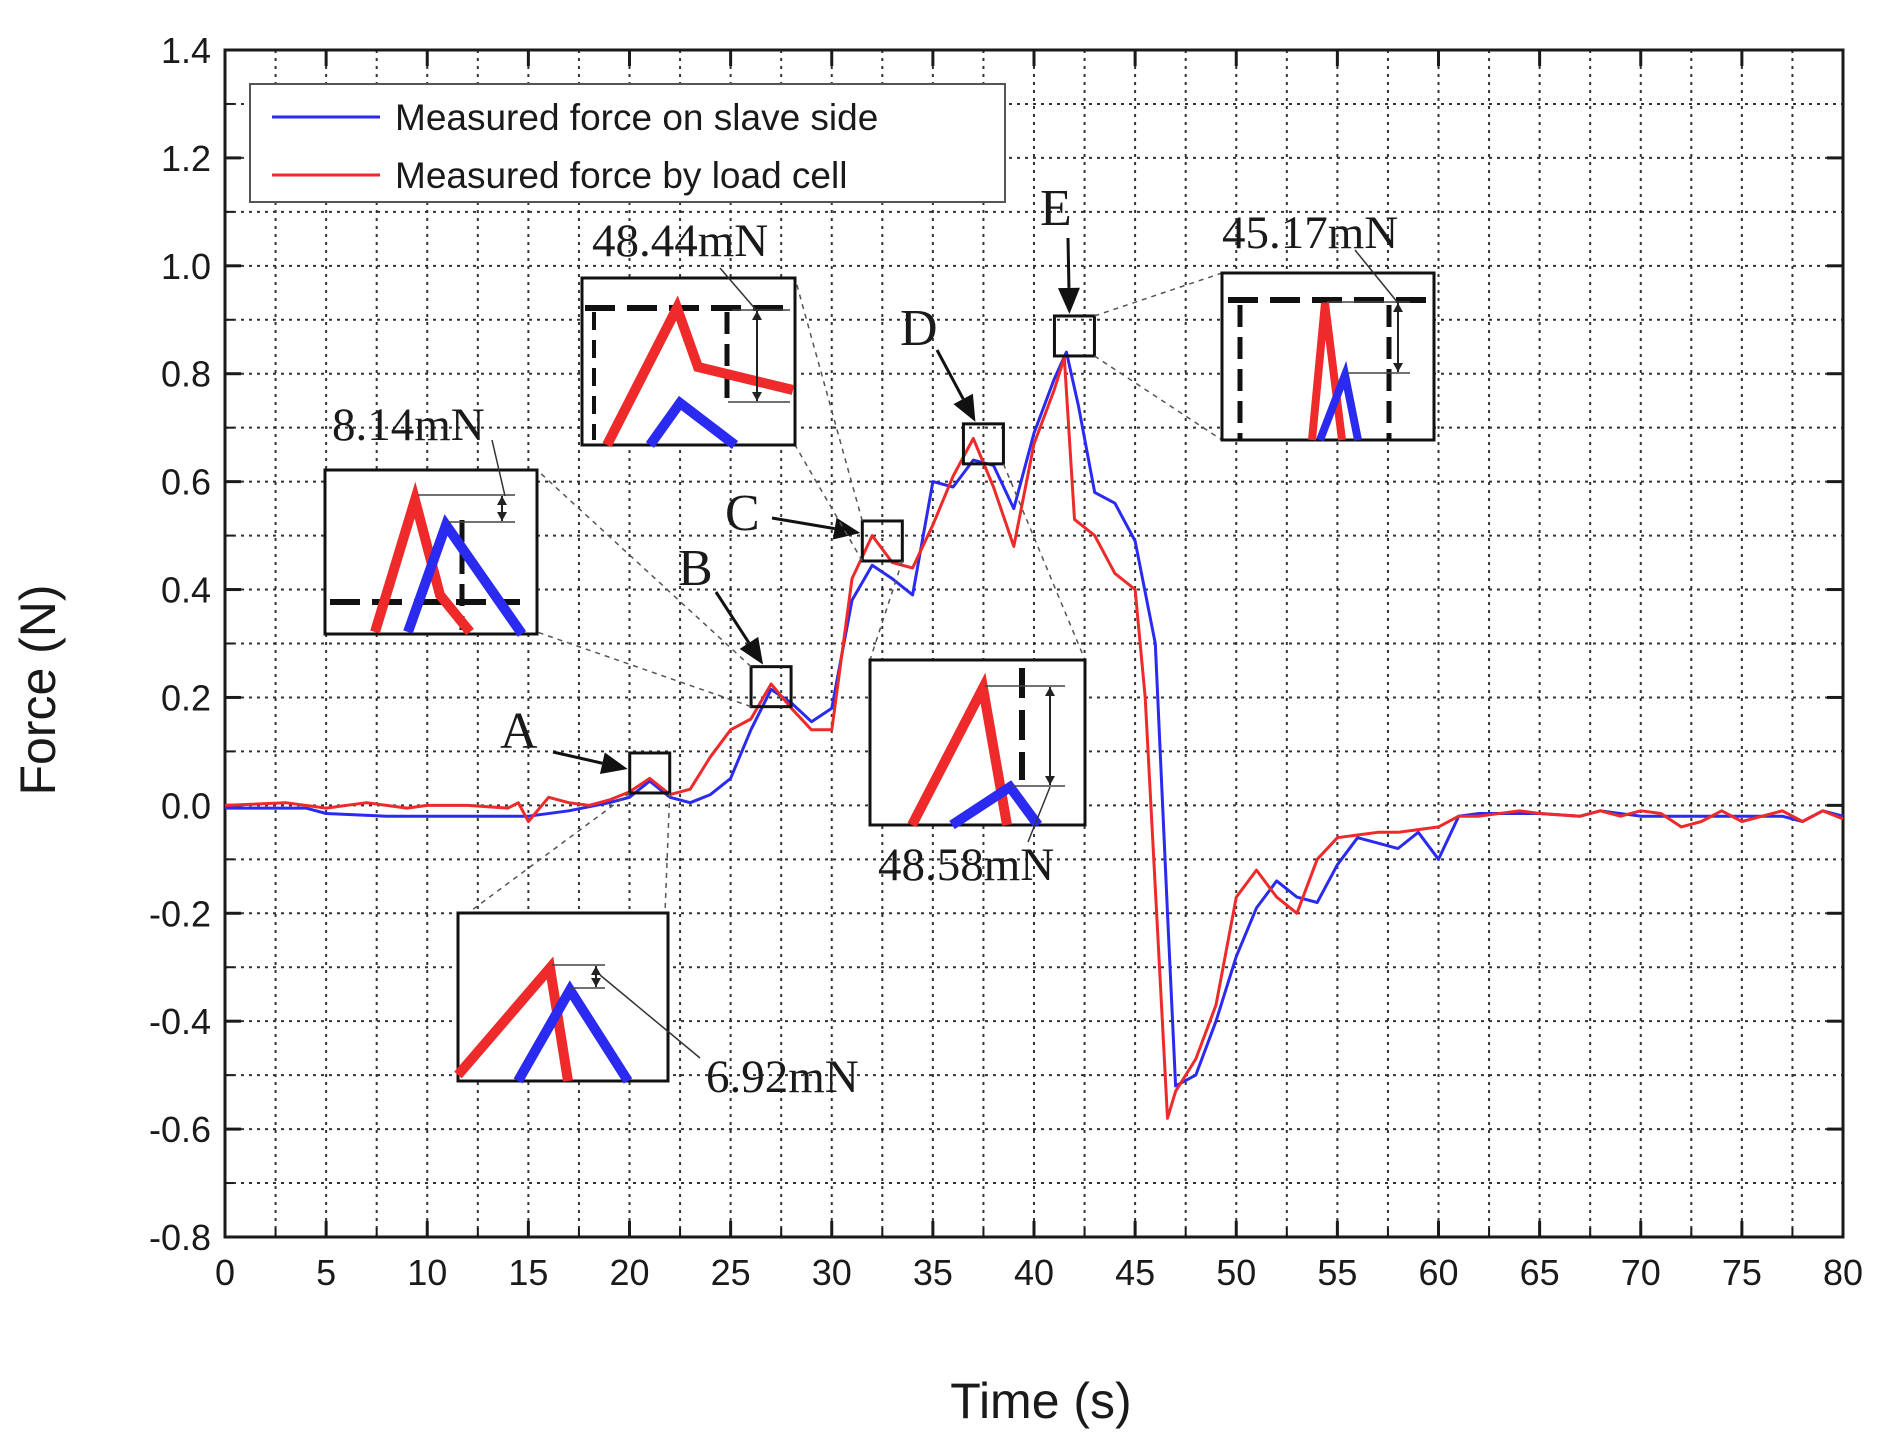 The width and height of the screenshot is (1884, 1449). Describe the element at coordinates (667, 853) in the screenshot. I see `leader-a2` at that location.